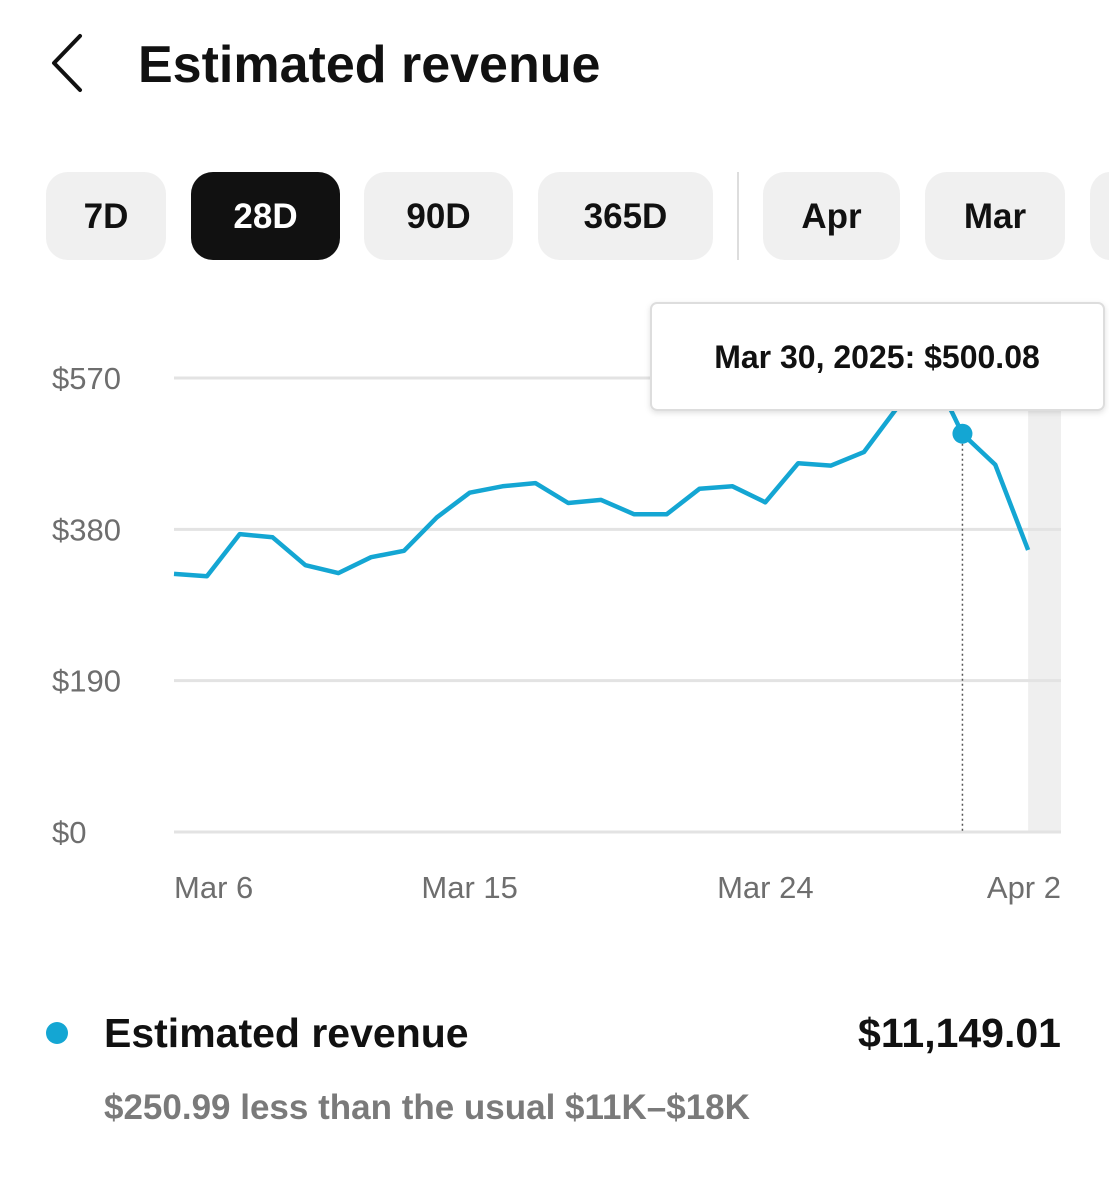 This screenshot has width=1109, height=1200. What do you see at coordinates (962, 433) in the screenshot?
I see `selected-point` at bounding box center [962, 433].